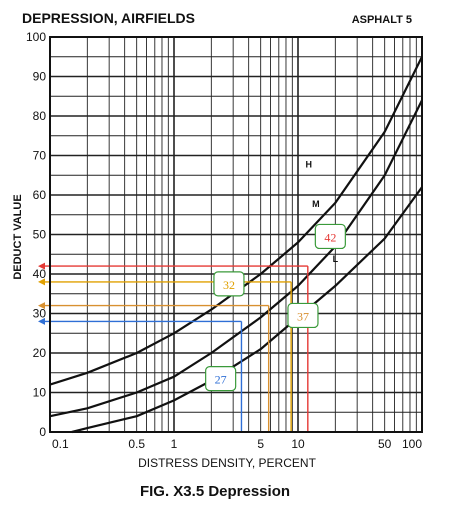 The width and height of the screenshot is (462, 506). I want to click on y-tick-label: 0, so click(42, 432).